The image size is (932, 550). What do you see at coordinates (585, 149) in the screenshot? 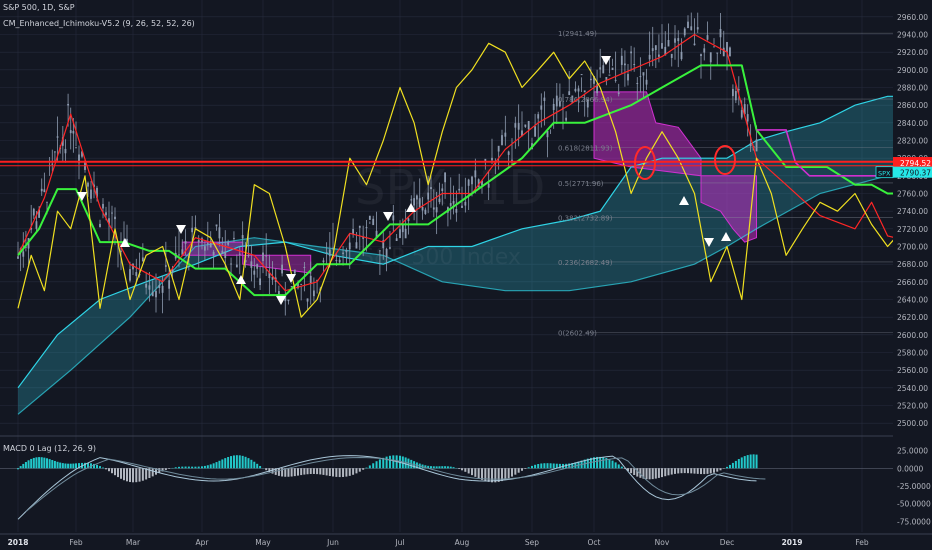
I see `fib-label: 0.618(2811.93)` at bounding box center [585, 149].